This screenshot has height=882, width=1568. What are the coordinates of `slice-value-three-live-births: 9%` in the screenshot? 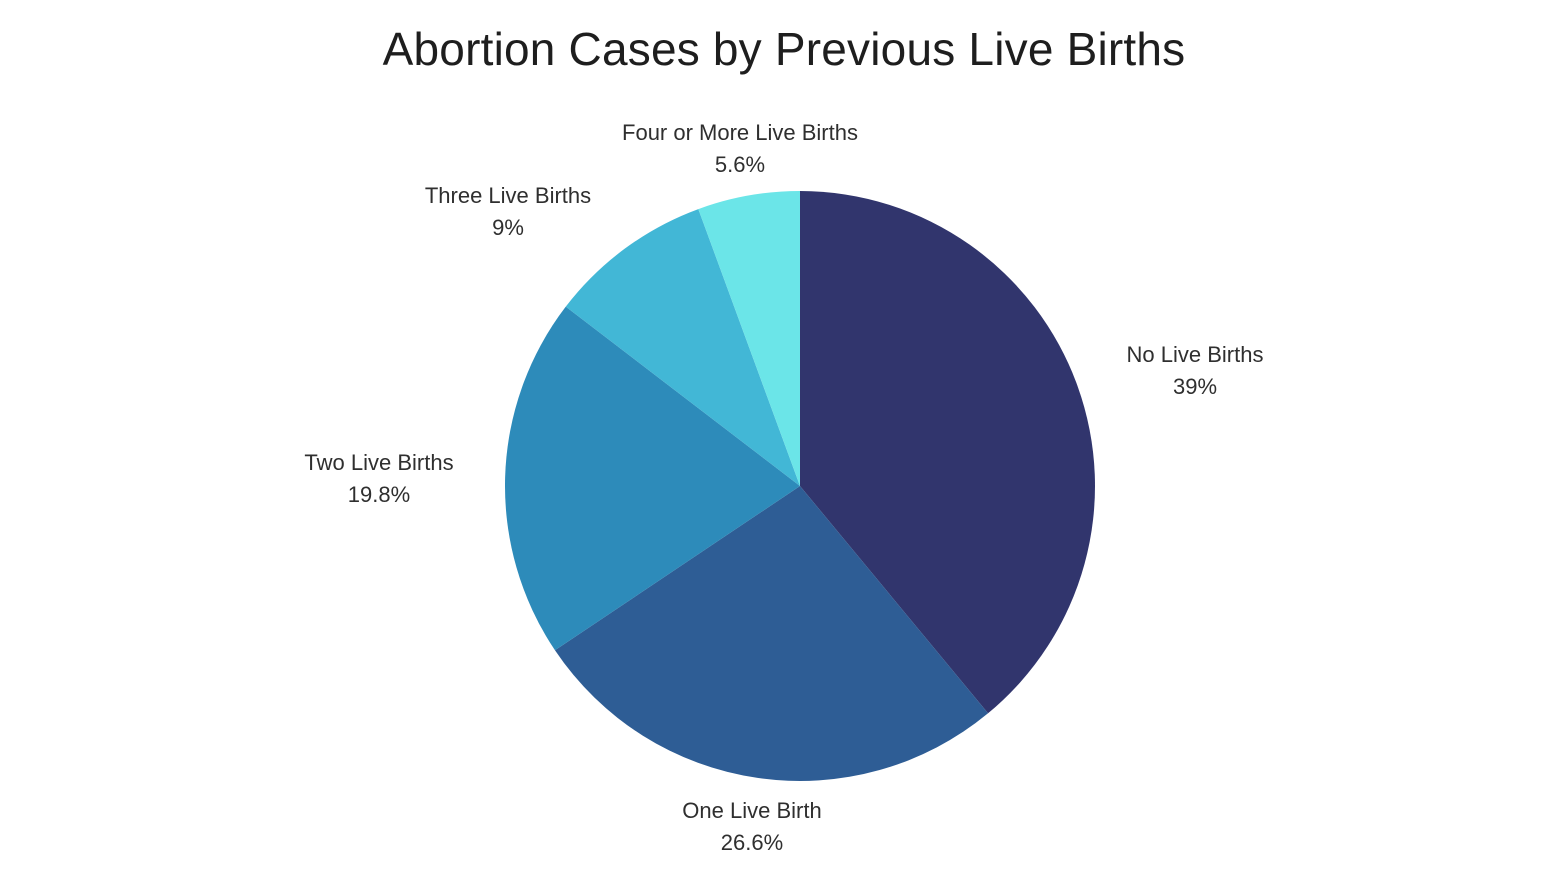 It's located at (508, 227).